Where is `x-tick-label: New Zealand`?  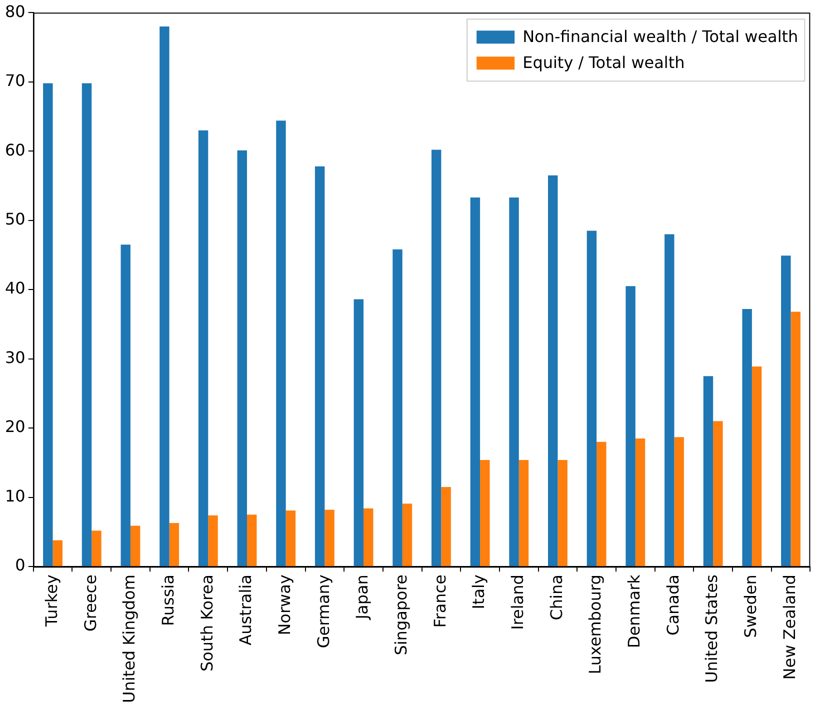 x-tick-label: New Zealand is located at coordinates (789, 627).